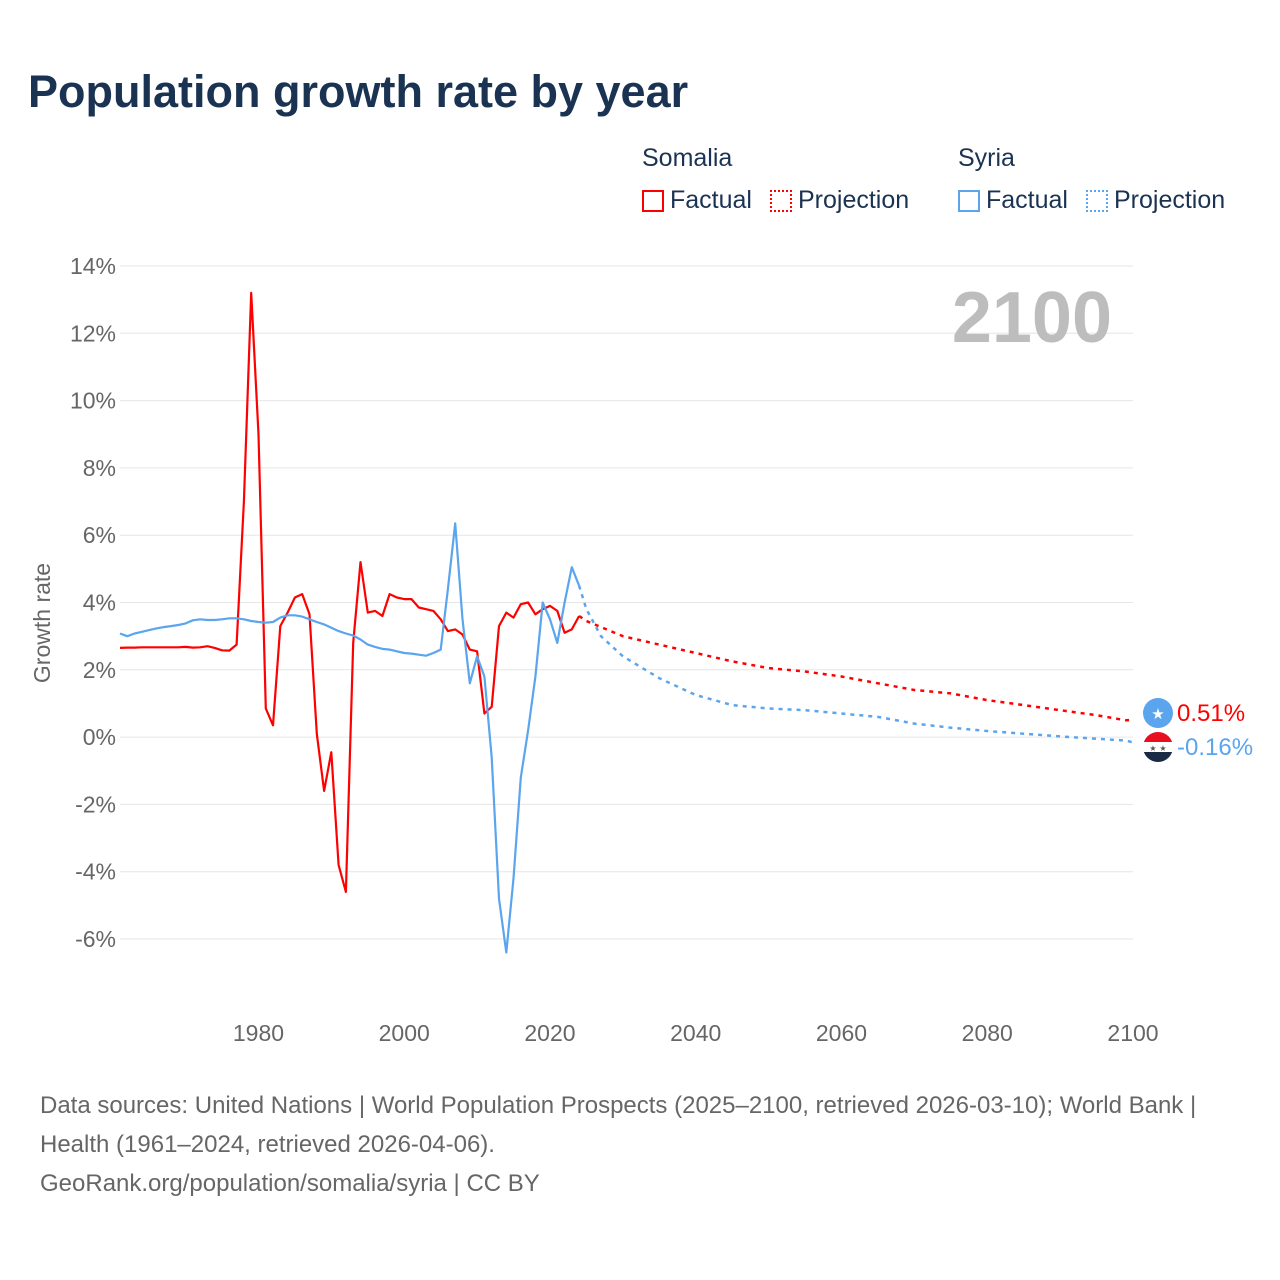 This screenshot has width=1280, height=1280. Describe the element at coordinates (93, 401) in the screenshot. I see `y-tick-label: 10%` at that location.